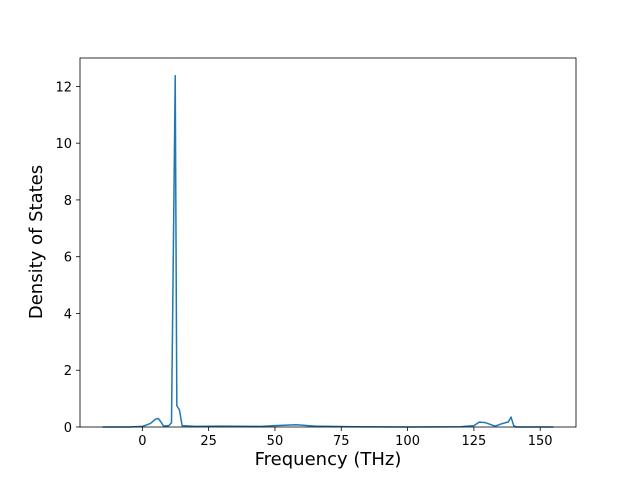 The width and height of the screenshot is (640, 480). Describe the element at coordinates (142, 441) in the screenshot. I see `x-tick-label: 0` at that location.